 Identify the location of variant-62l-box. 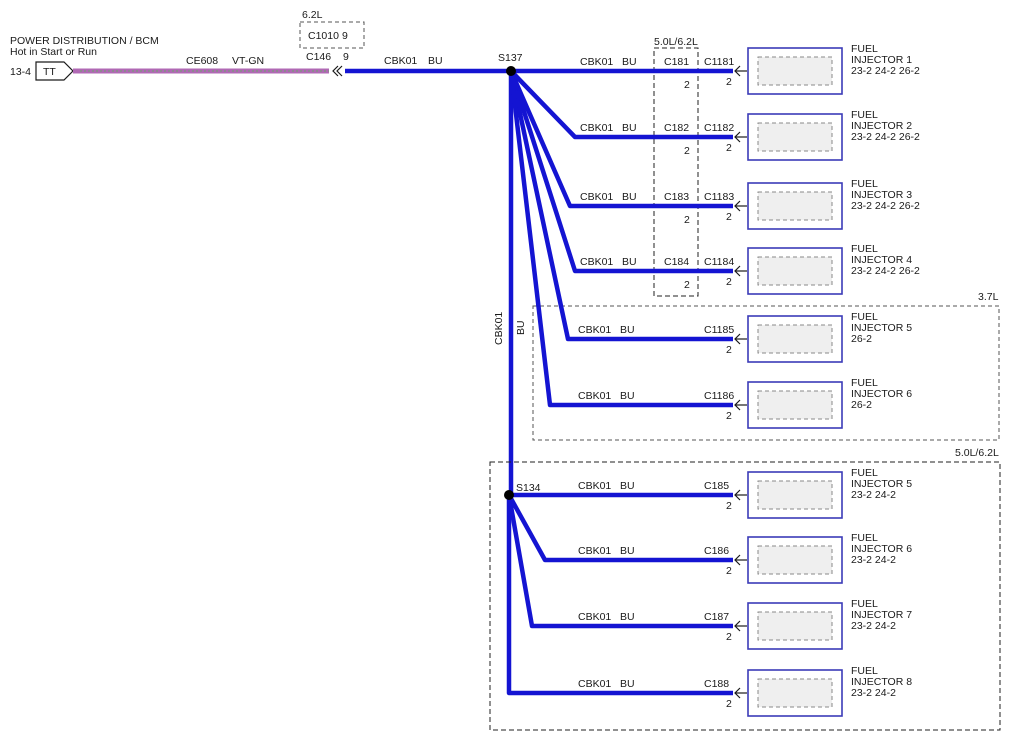
(332, 35).